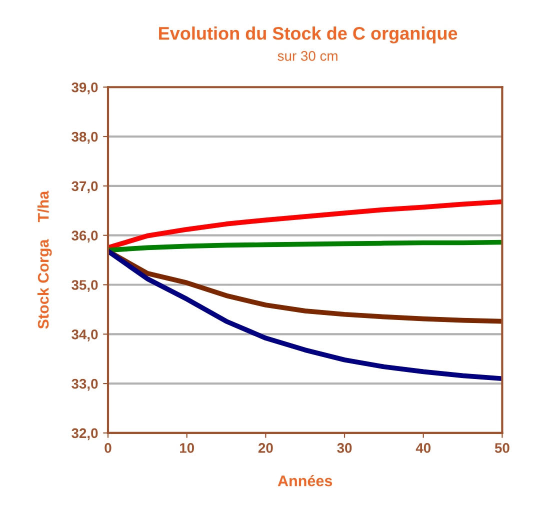 This screenshot has width=540, height=528. I want to click on chart-subtitle: sur 30 cm, so click(308, 56).